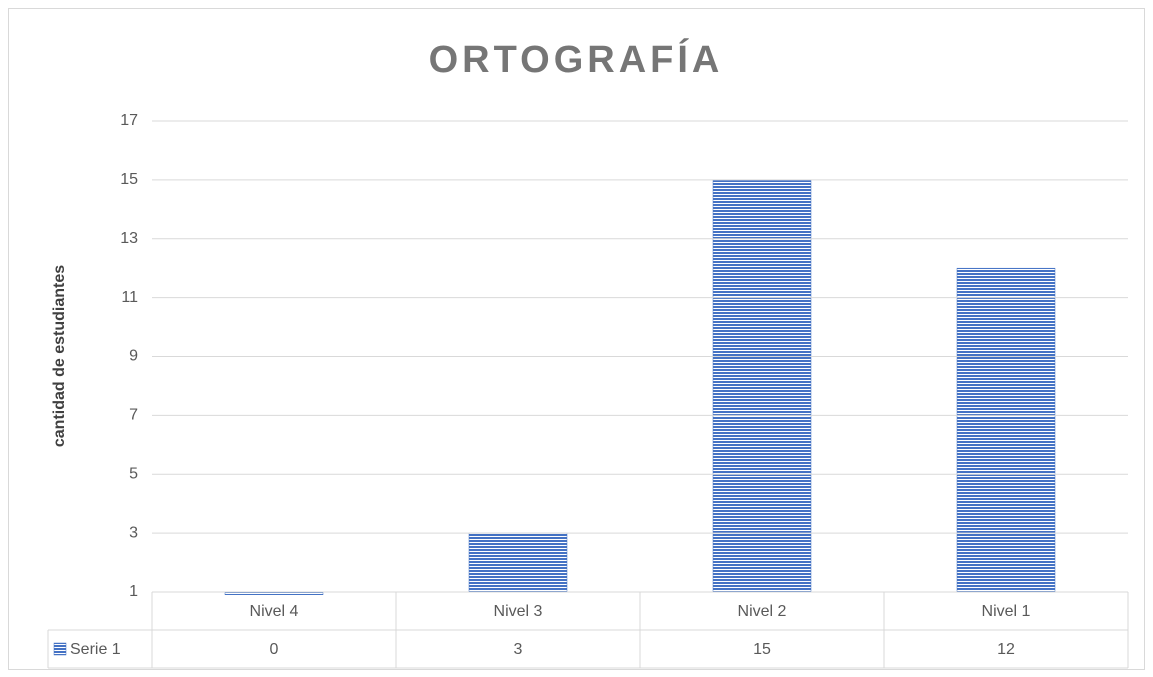  I want to click on table-value: 3, so click(518, 649).